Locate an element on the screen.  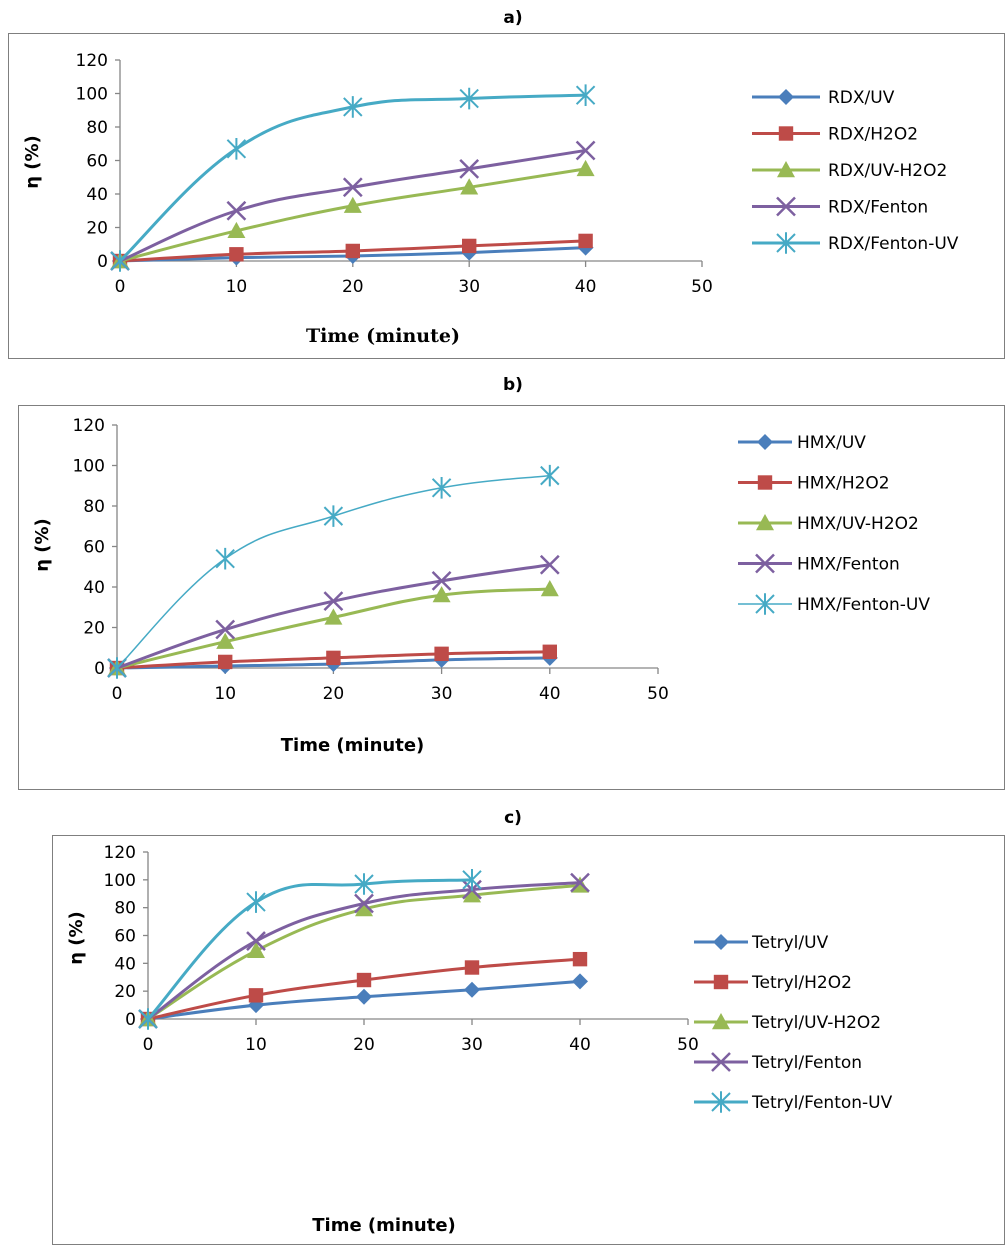
series-RDX/Fenton-UV is located at coordinates (353, 178).